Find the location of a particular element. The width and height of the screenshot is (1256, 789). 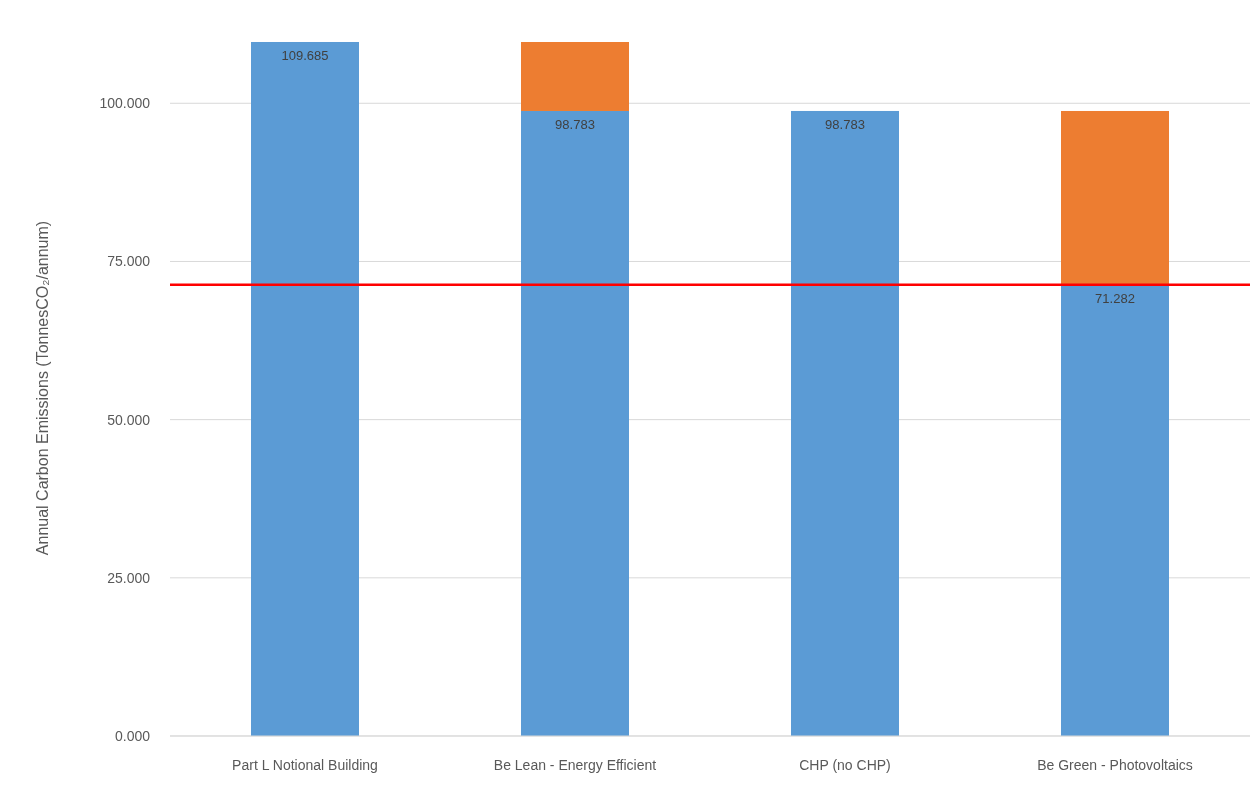

x-tick-label: Be Lean - Energy Efficient is located at coordinates (575, 765).